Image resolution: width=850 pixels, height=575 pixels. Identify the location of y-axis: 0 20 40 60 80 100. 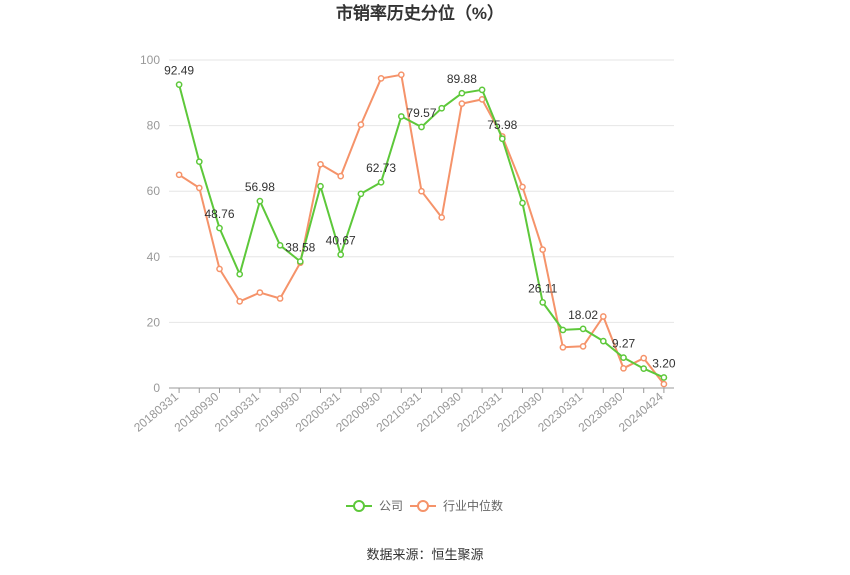
(150, 224).